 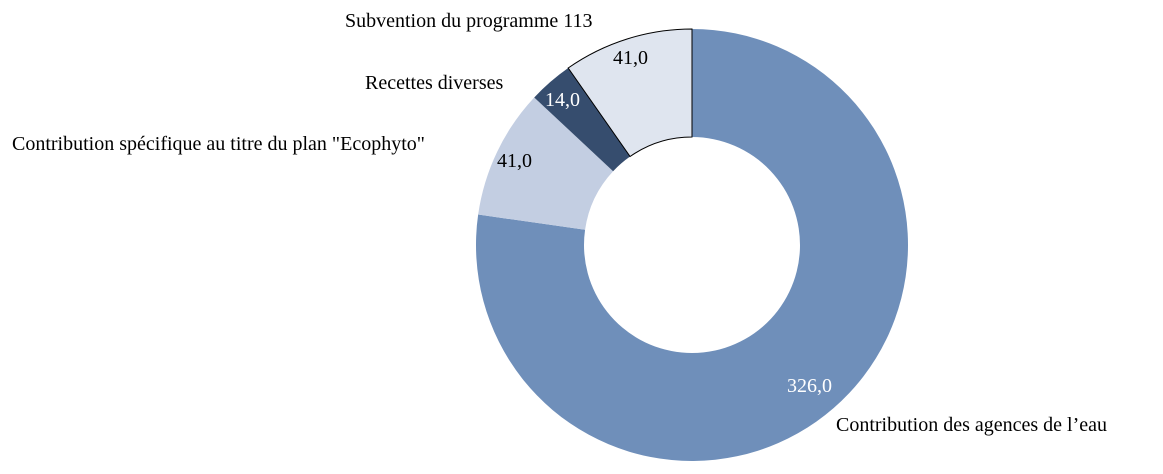 What do you see at coordinates (514, 161) in the screenshot?
I see `value-label-ecophyto: 41,0` at bounding box center [514, 161].